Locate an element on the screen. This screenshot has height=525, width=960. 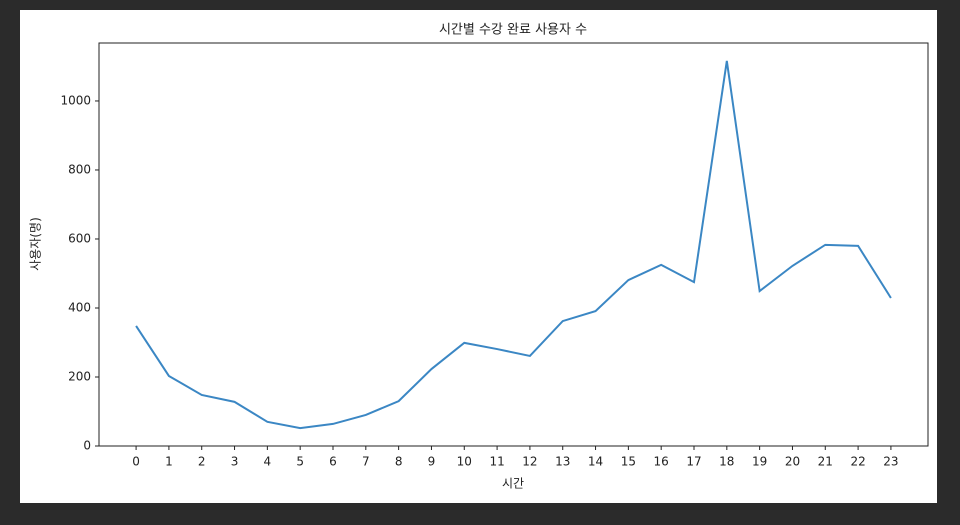
x-tick-label: 19 is located at coordinates (759, 462).